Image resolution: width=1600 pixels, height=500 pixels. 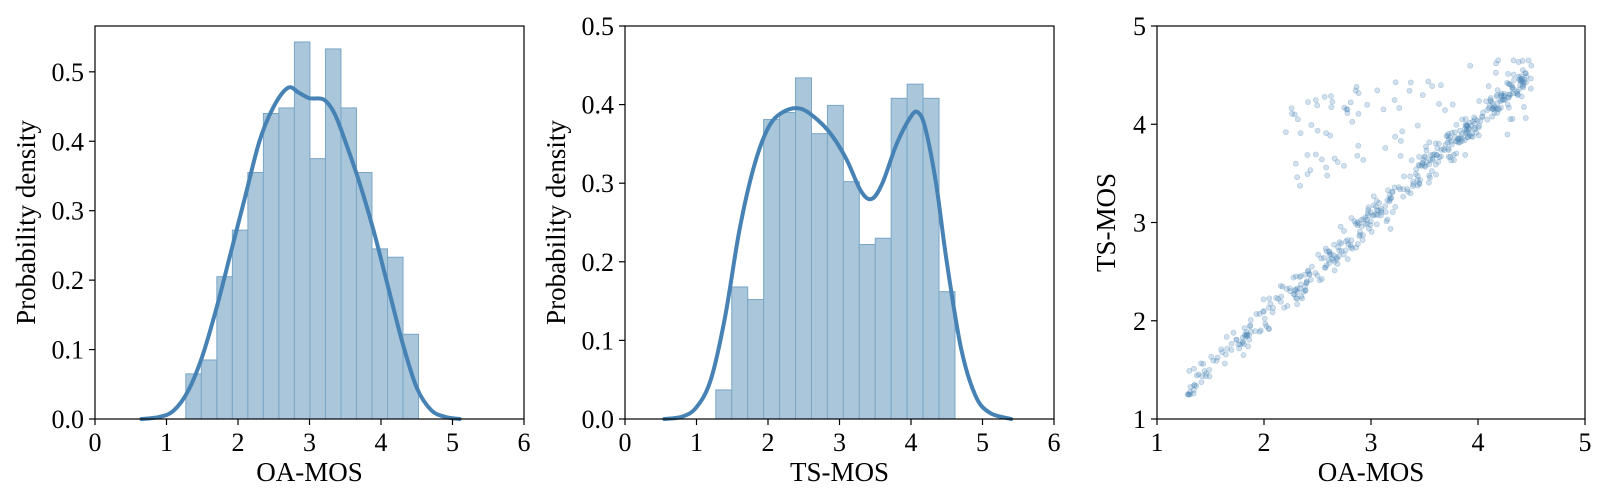 I want to click on y-tick-label: 0.2, so click(x=598, y=262).